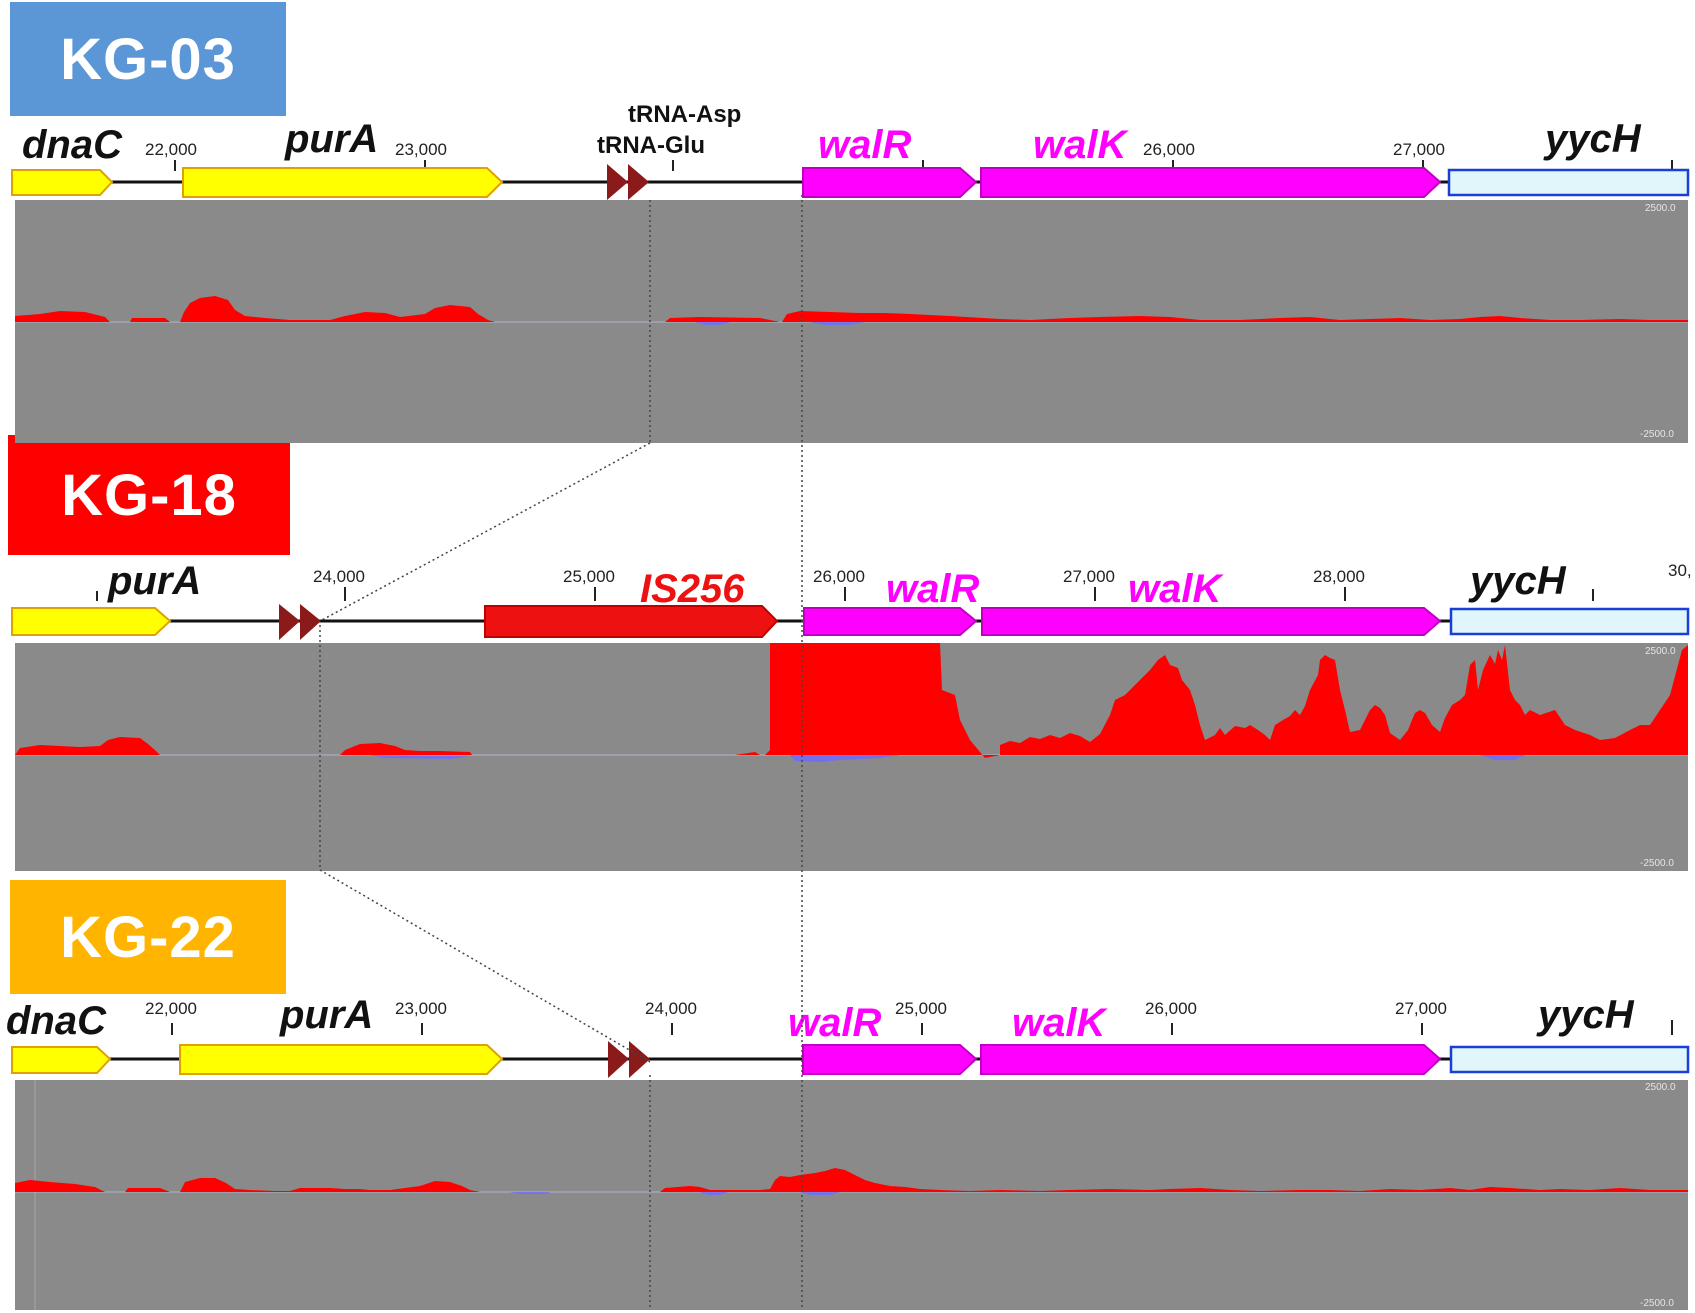 Image resolution: width=1695 pixels, height=1313 pixels. Describe the element at coordinates (684, 114) in the screenshot. I see `trna-label-asp: tRNA-Asp` at that location.